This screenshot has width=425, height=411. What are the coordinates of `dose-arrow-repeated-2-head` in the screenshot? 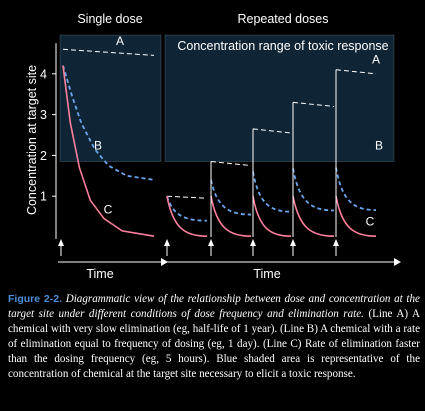 It's located at (211, 242).